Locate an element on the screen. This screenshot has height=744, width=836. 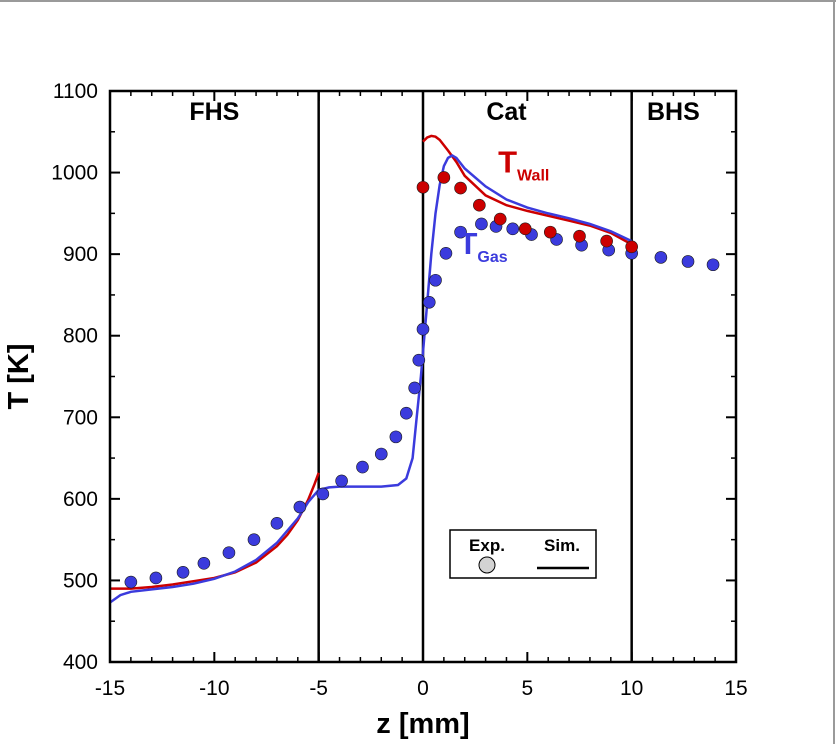
x-tick-label: -5 is located at coordinates (318, 688).